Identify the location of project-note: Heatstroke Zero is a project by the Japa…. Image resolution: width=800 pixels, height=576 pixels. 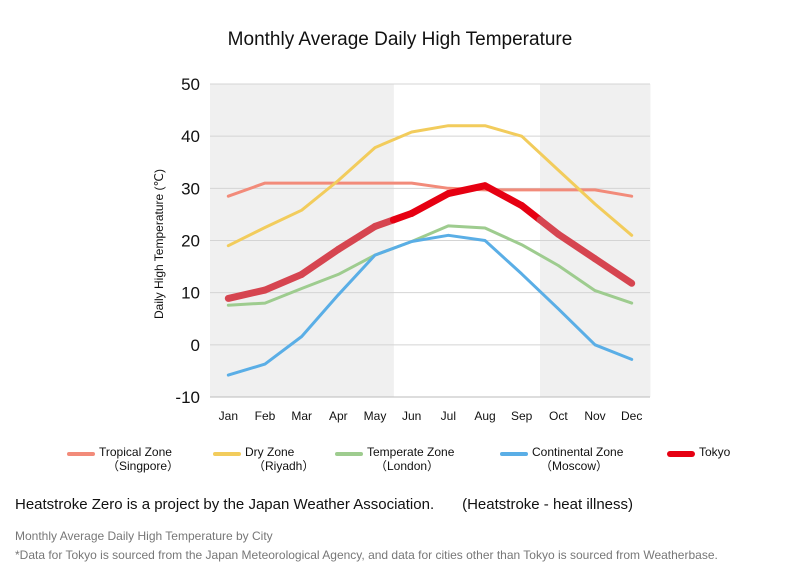
(324, 504).